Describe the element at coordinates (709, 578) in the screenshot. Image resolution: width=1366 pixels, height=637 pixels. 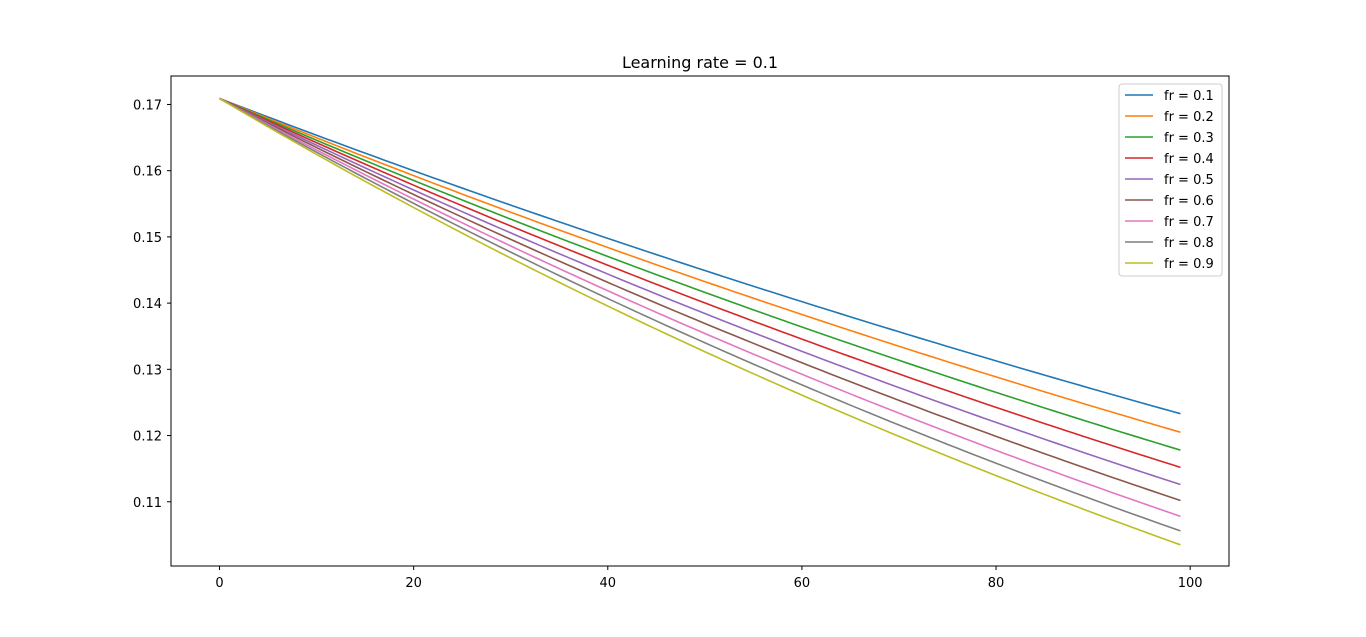
I see `x-axis: 0 20 40 60 80 100` at that location.